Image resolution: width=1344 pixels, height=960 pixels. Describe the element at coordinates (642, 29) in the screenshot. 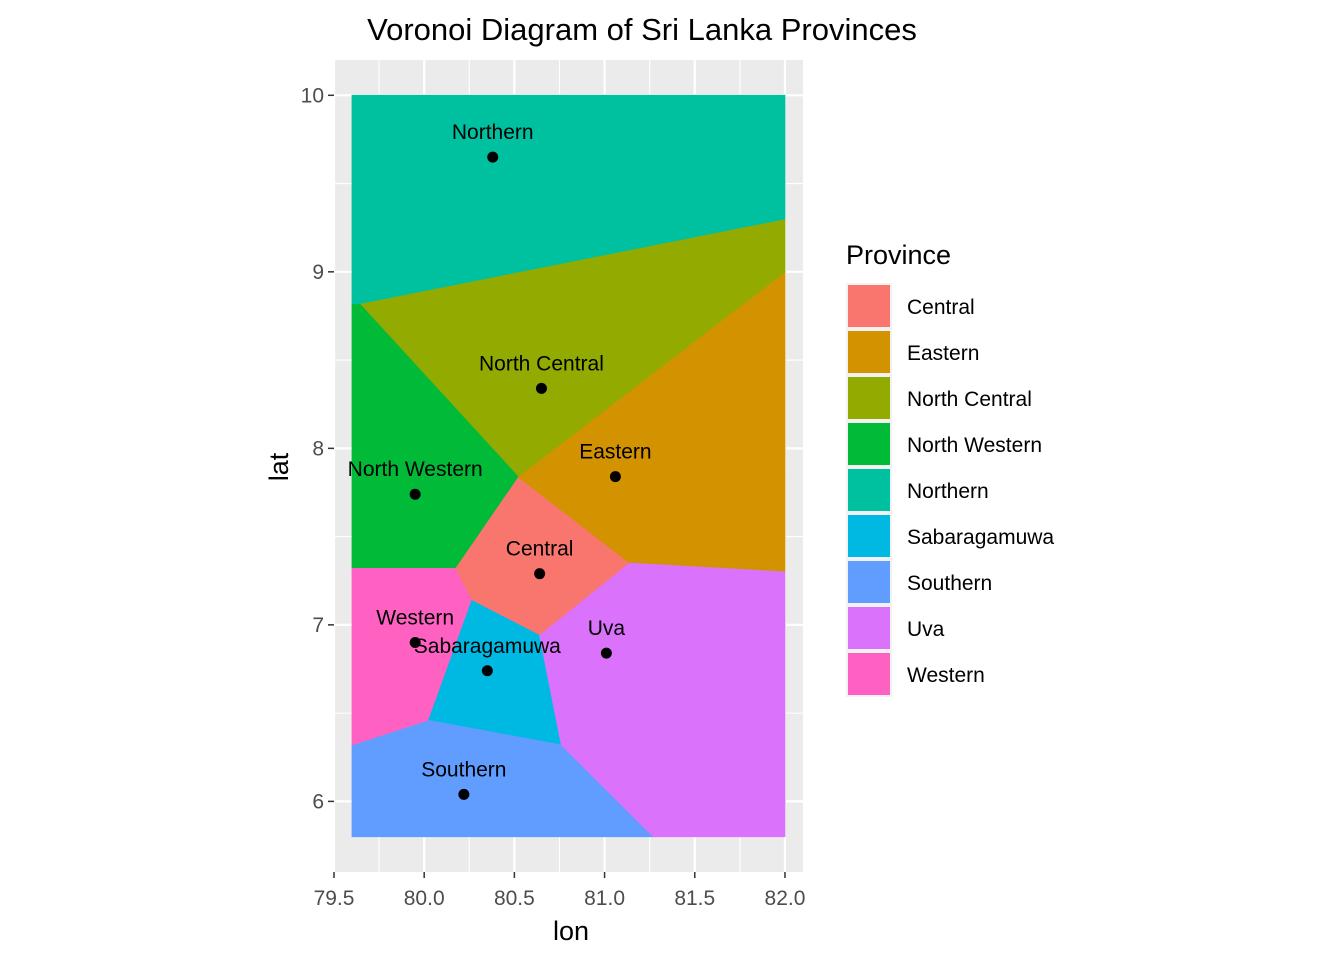

I see `chart-title: Voronoi Diagram of Sri Lanka Provinces` at that location.